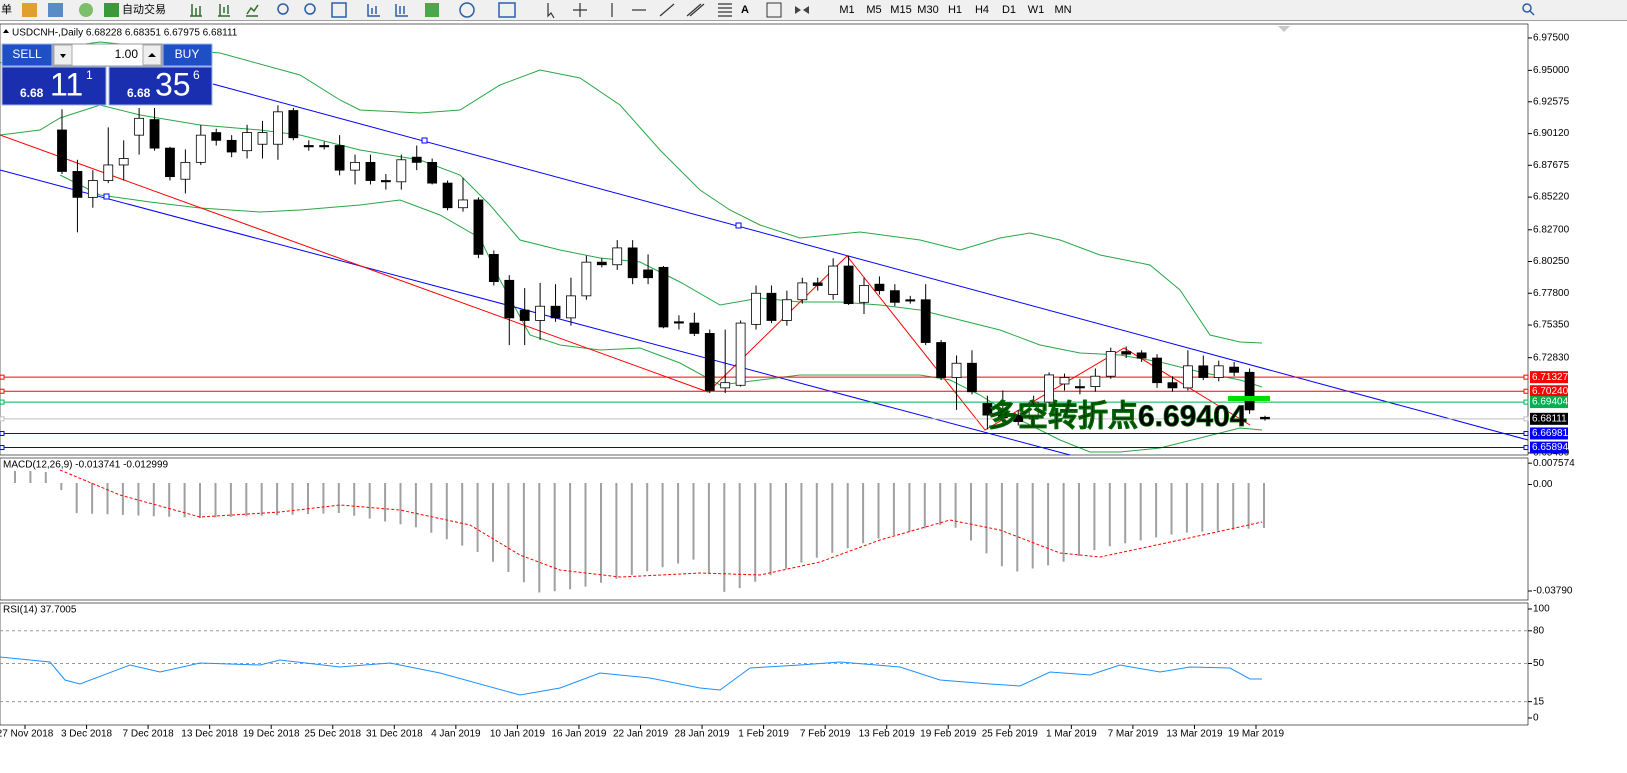 This screenshot has width=1627, height=773. What do you see at coordinates (982, 10) in the screenshot?
I see `timeframe-button: H4` at bounding box center [982, 10].